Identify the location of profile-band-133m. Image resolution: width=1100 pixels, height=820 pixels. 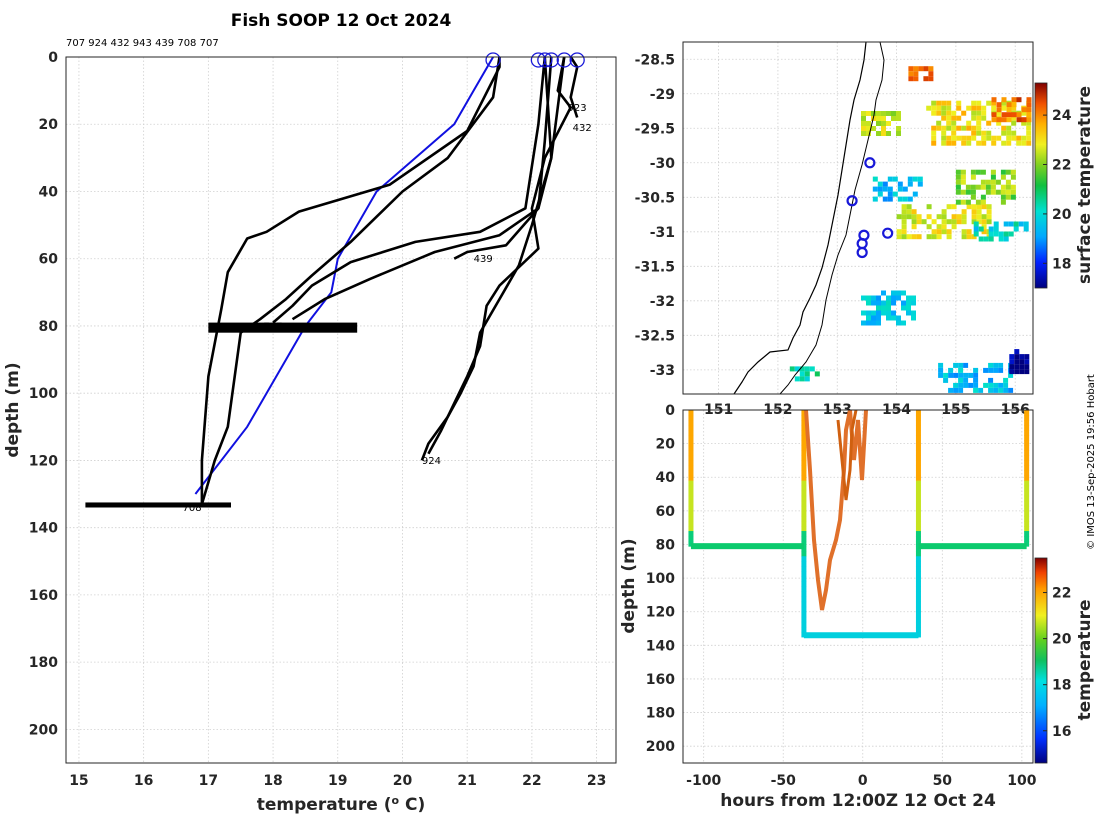
(158, 505).